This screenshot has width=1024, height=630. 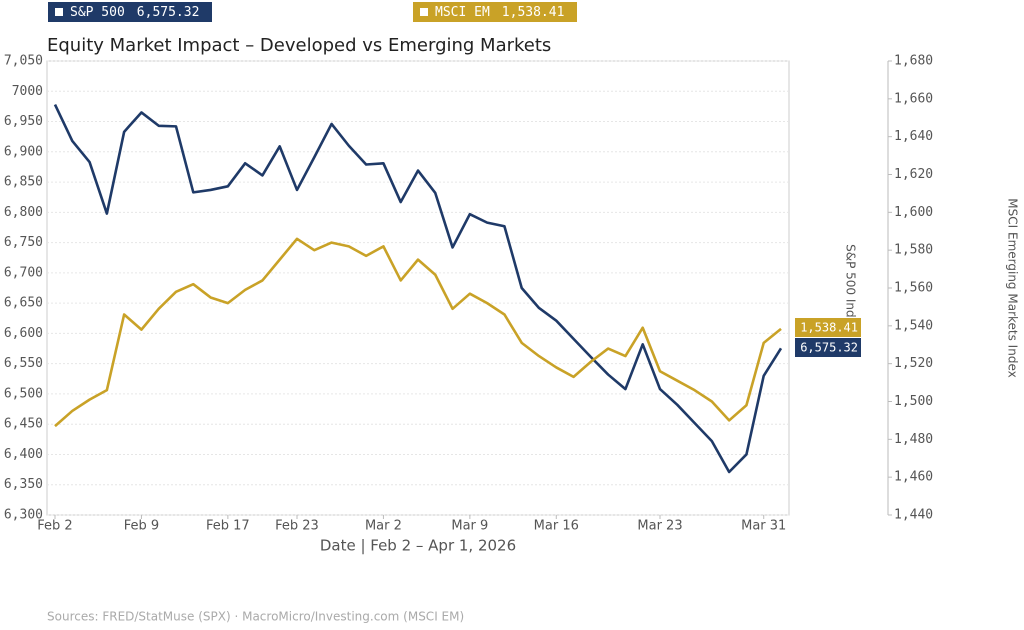 I want to click on y2-tick-label: 1,680, so click(x=913, y=61).